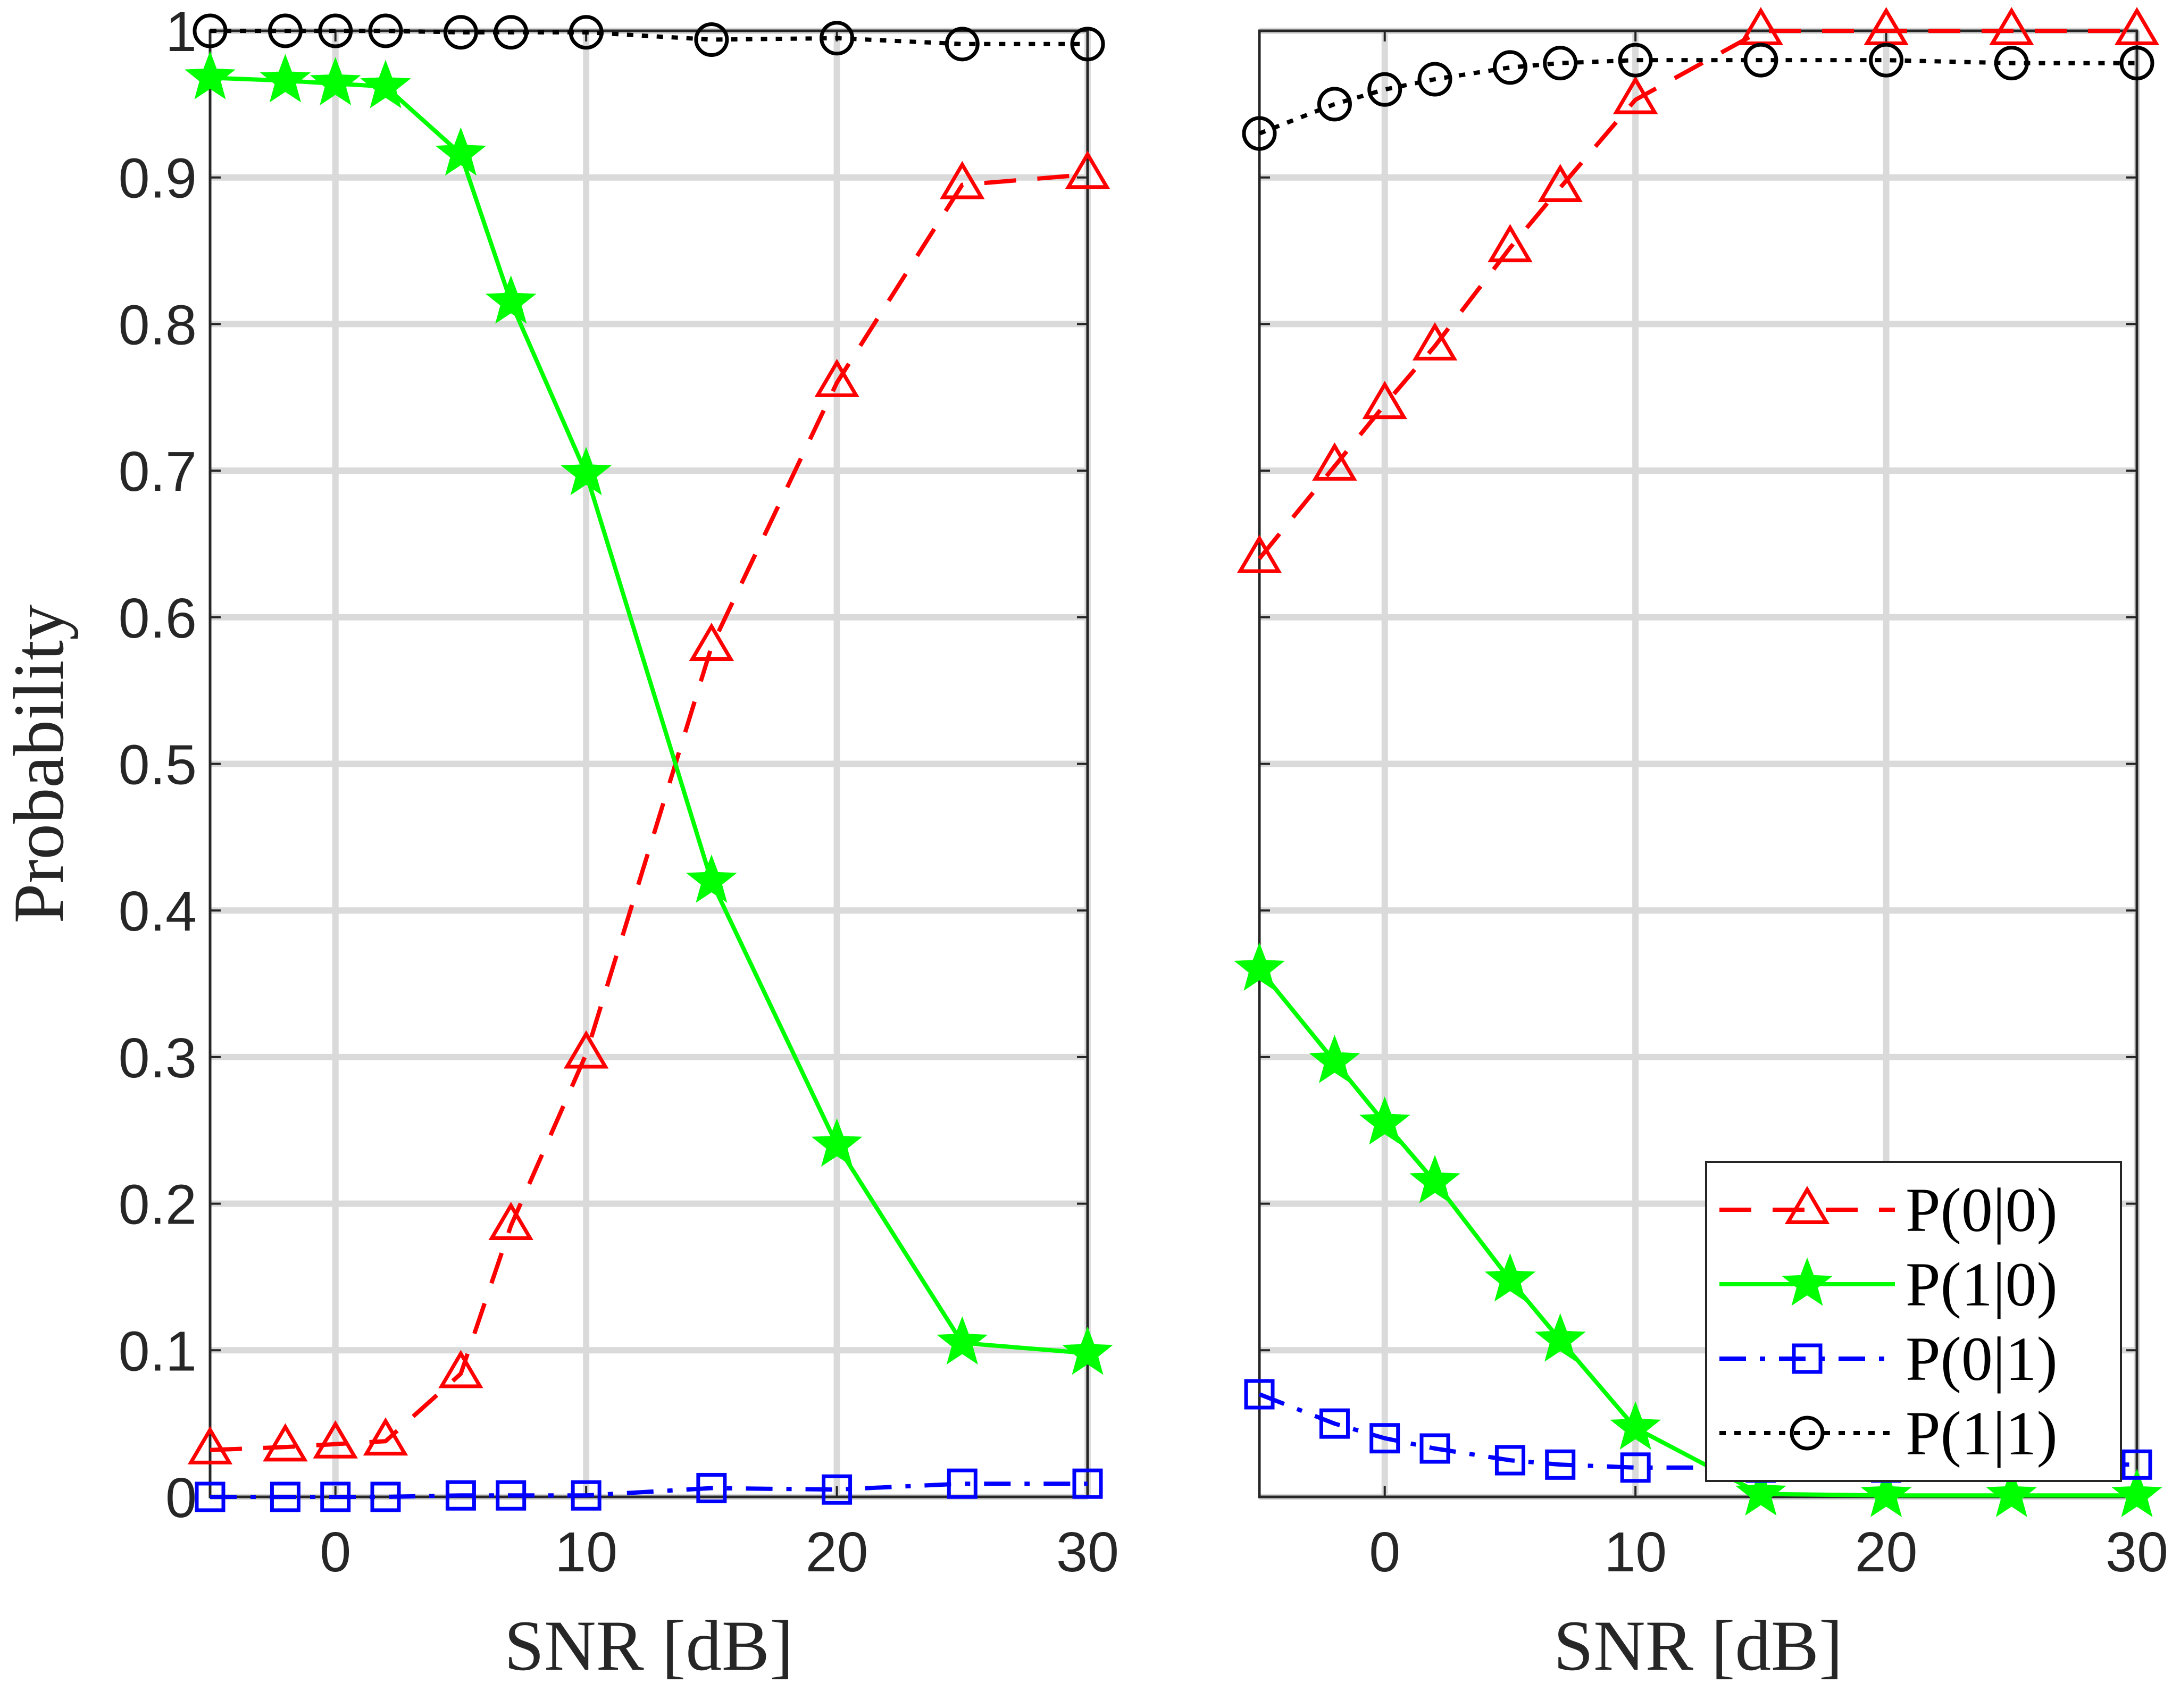 This screenshot has width=2172, height=1708. I want to click on legend-label: P(1|0), so click(1982, 1284).